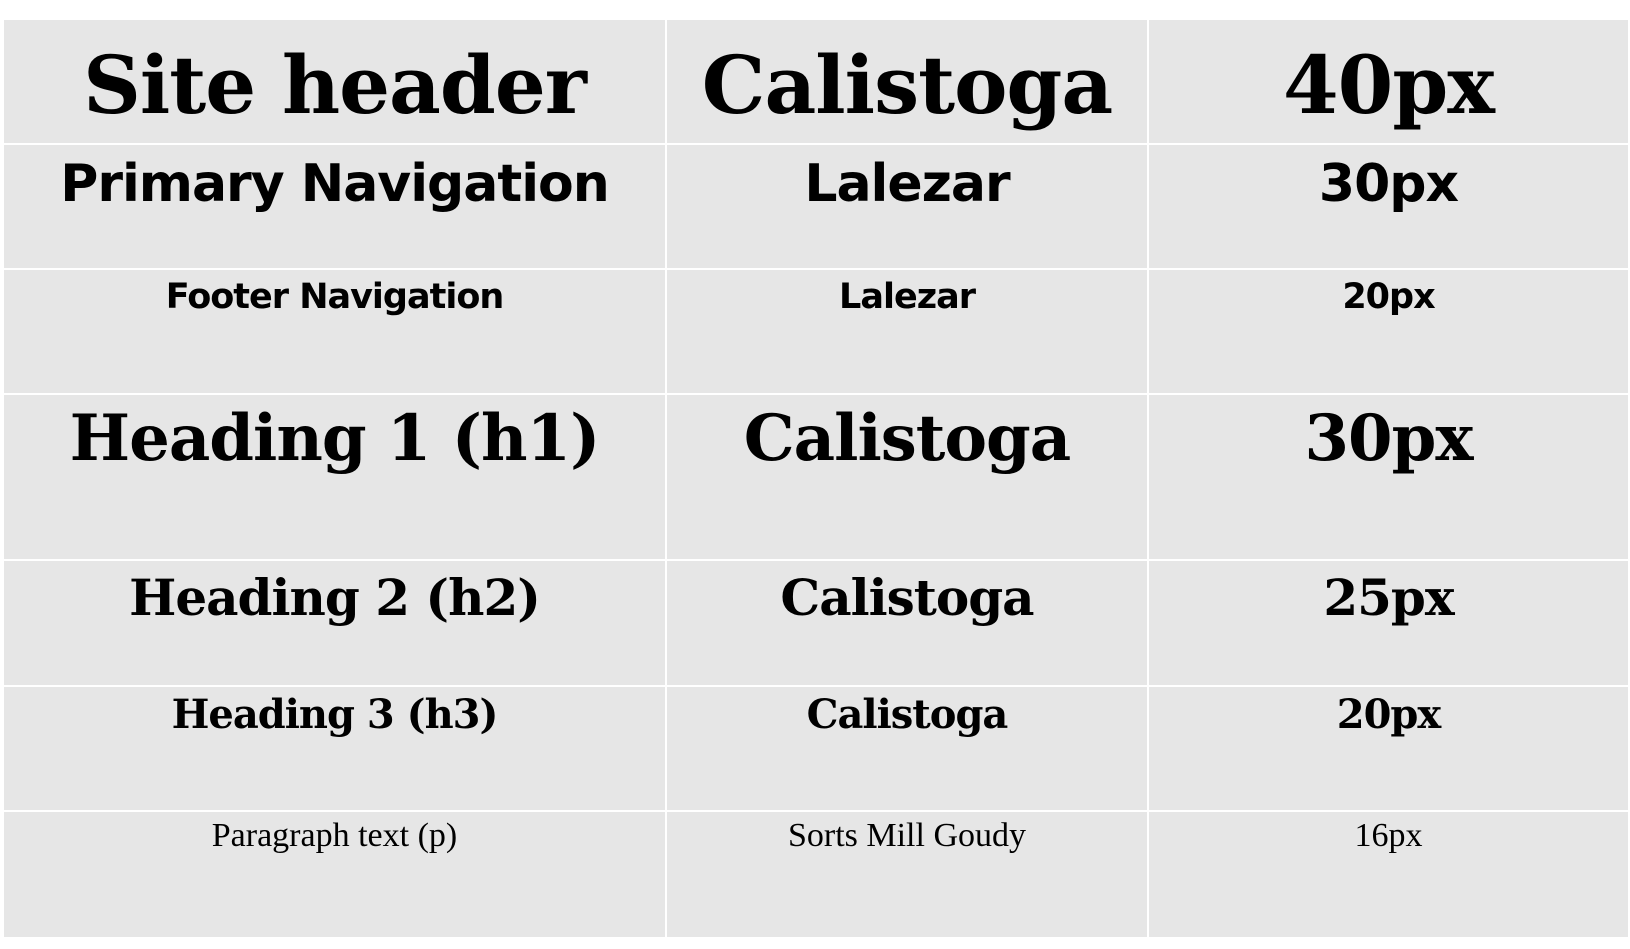 This screenshot has width=1630, height=949. What do you see at coordinates (1388, 597) in the screenshot?
I see `font-size-value: 25px` at bounding box center [1388, 597].